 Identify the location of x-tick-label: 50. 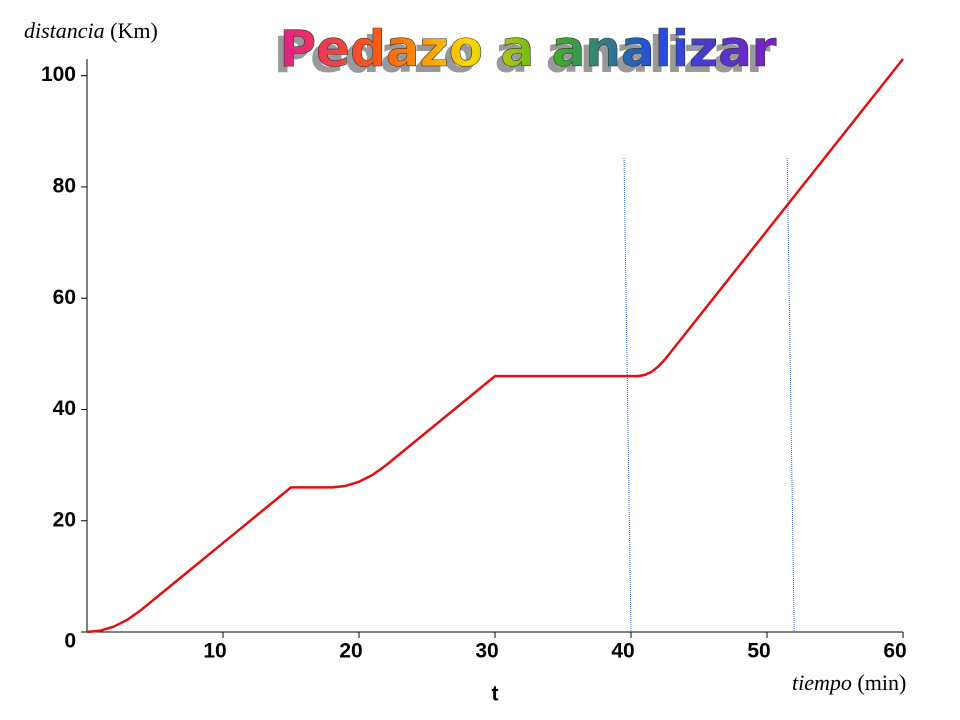
(758, 651).